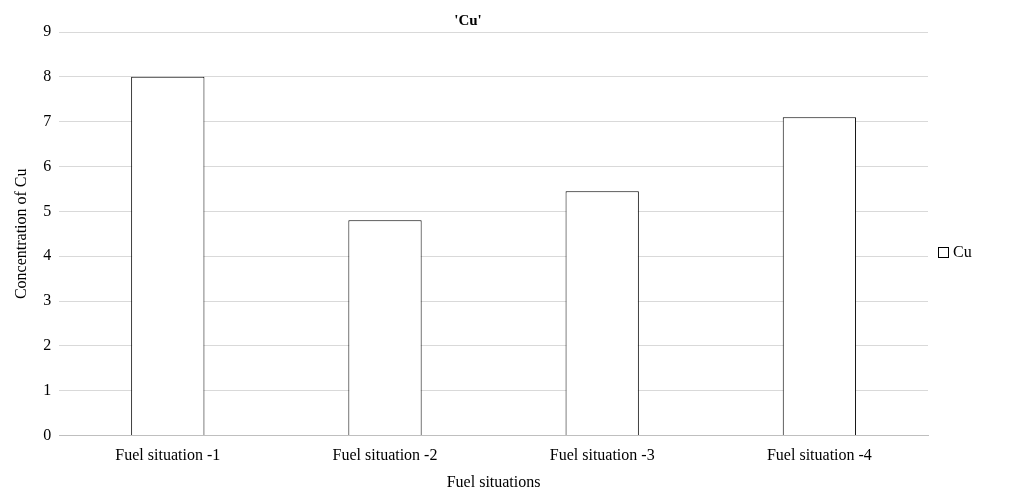  I want to click on y-tick-label: 2, so click(47, 345).